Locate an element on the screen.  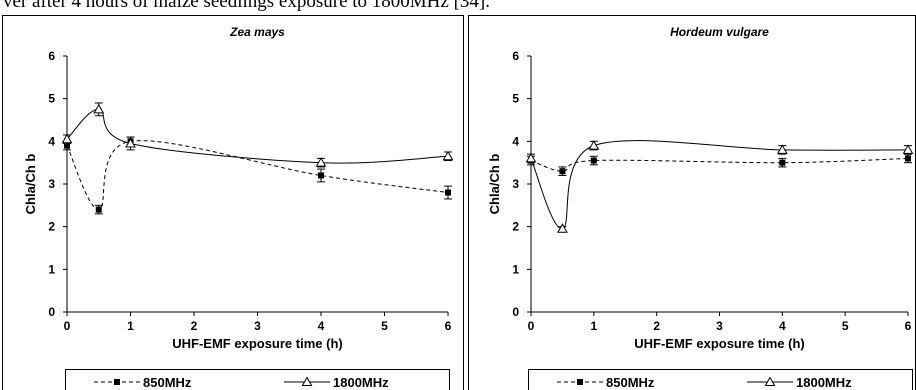
chart-title: Hordeum vulgare is located at coordinates (719, 32).